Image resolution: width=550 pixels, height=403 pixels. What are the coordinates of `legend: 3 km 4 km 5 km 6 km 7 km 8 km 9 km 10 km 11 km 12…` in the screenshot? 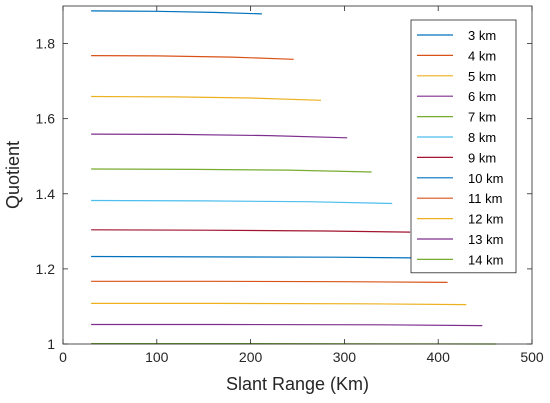 It's located at (463, 146).